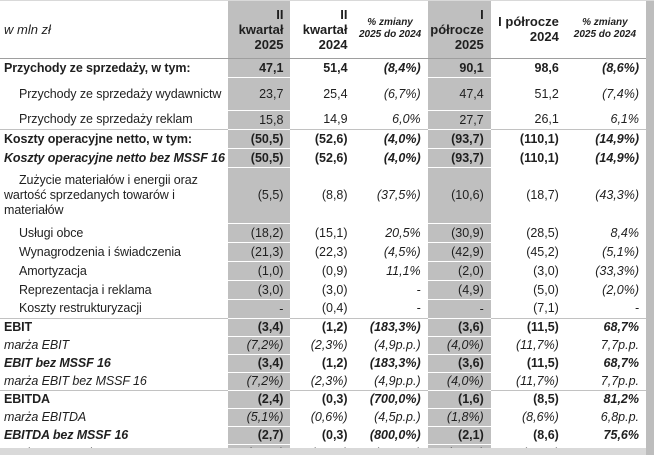 This screenshot has height=455, width=654. What do you see at coordinates (459, 68) in the screenshot?
I see `cell-h1_2025: 90,1` at bounding box center [459, 68].